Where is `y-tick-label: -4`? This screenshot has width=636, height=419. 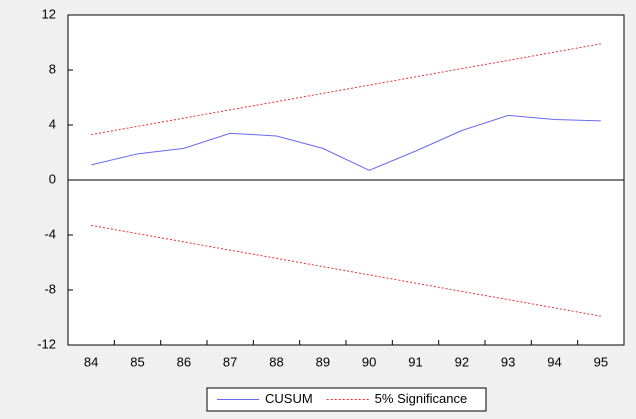 y-tick-label: -4 is located at coordinates (50, 233).